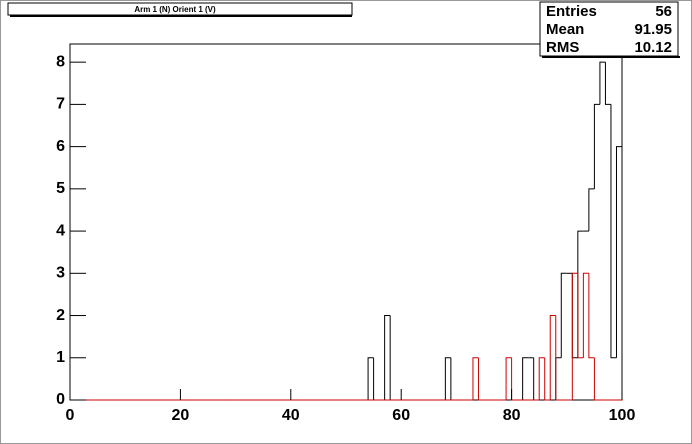  Describe the element at coordinates (565, 29) in the screenshot. I see `stats-label: Mean` at that location.